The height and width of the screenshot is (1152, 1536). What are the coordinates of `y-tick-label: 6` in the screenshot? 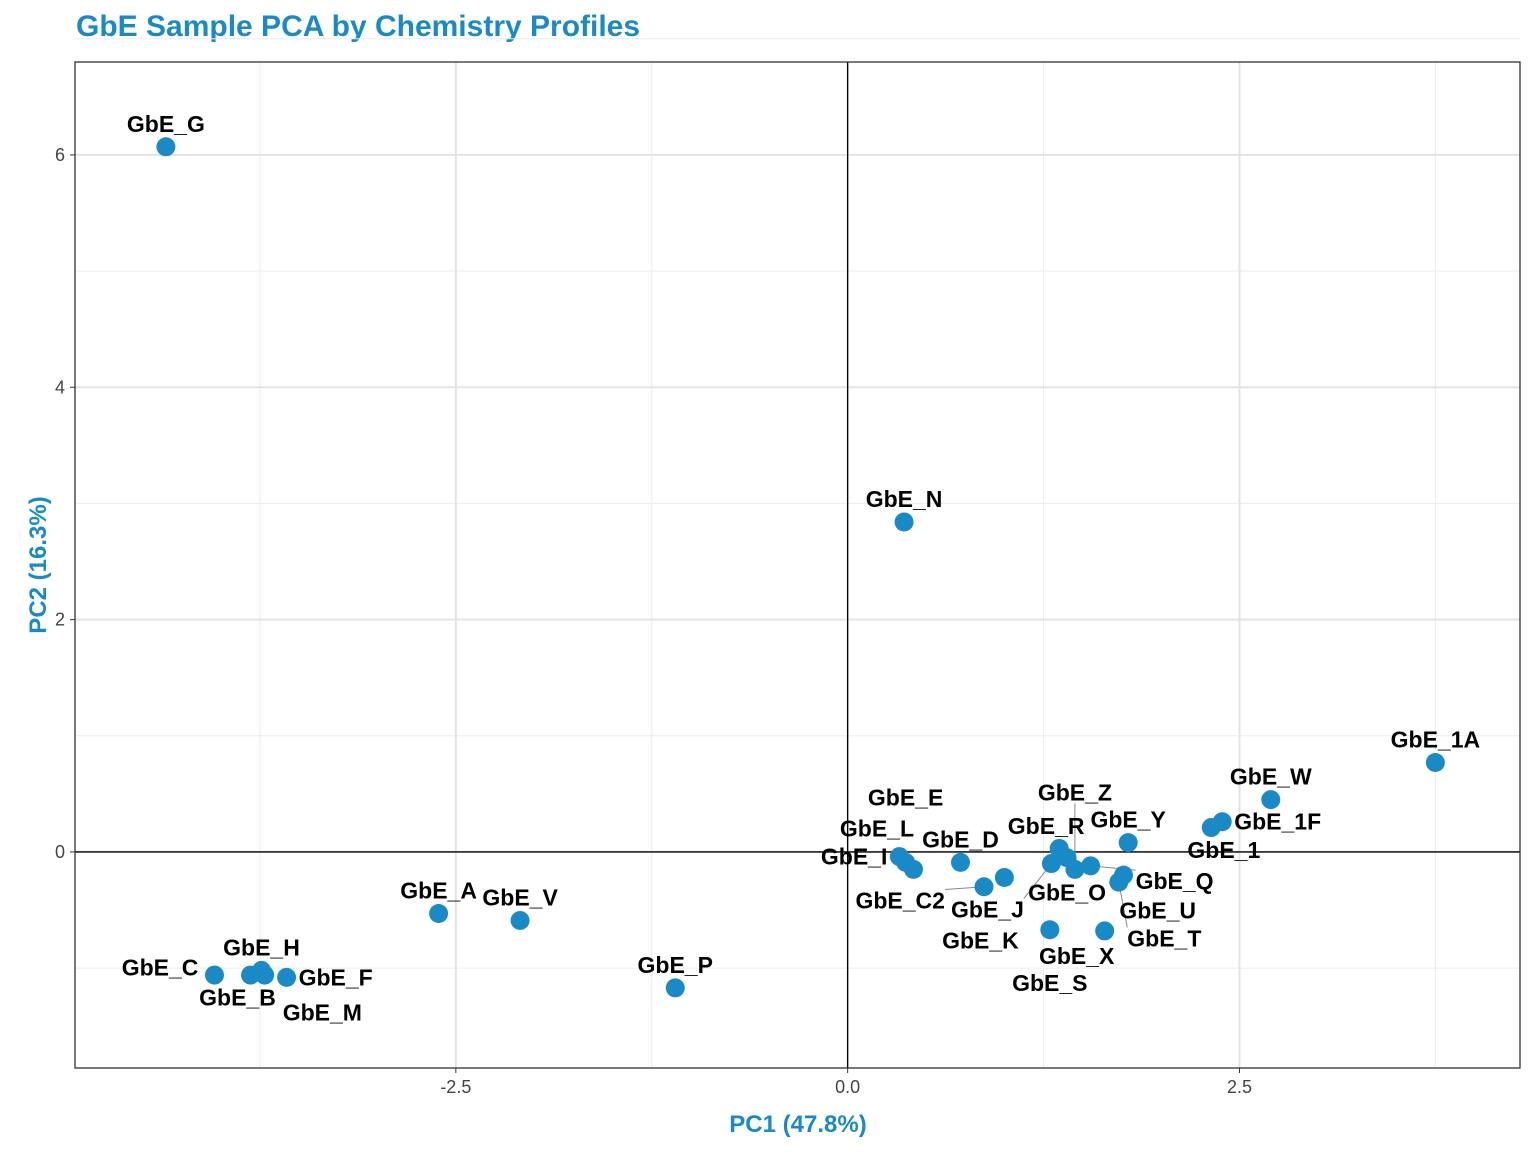 It's located at (60, 155).